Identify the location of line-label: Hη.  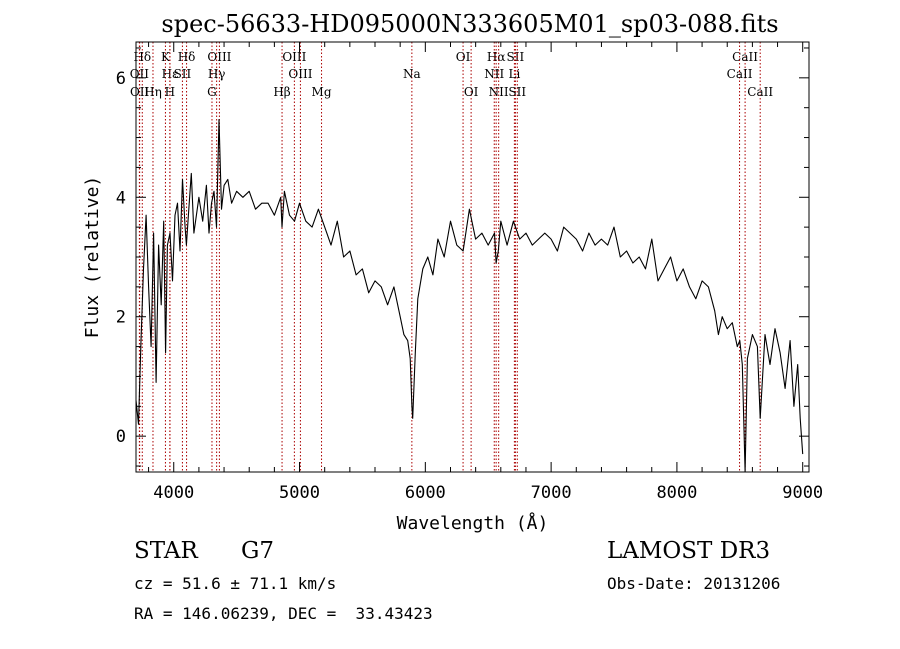
(153, 92).